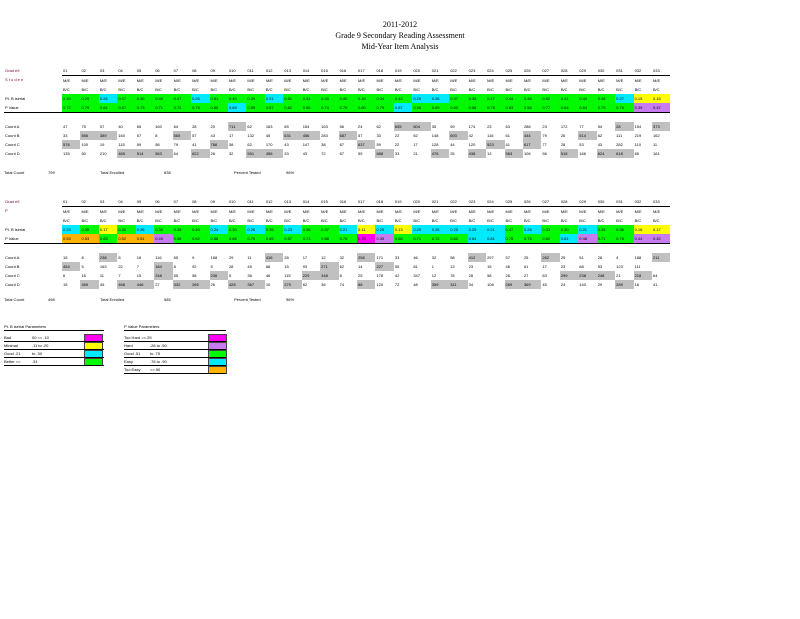 The image size is (800, 619). I want to click on pt-biserial-value: 0.35, so click(89, 229).